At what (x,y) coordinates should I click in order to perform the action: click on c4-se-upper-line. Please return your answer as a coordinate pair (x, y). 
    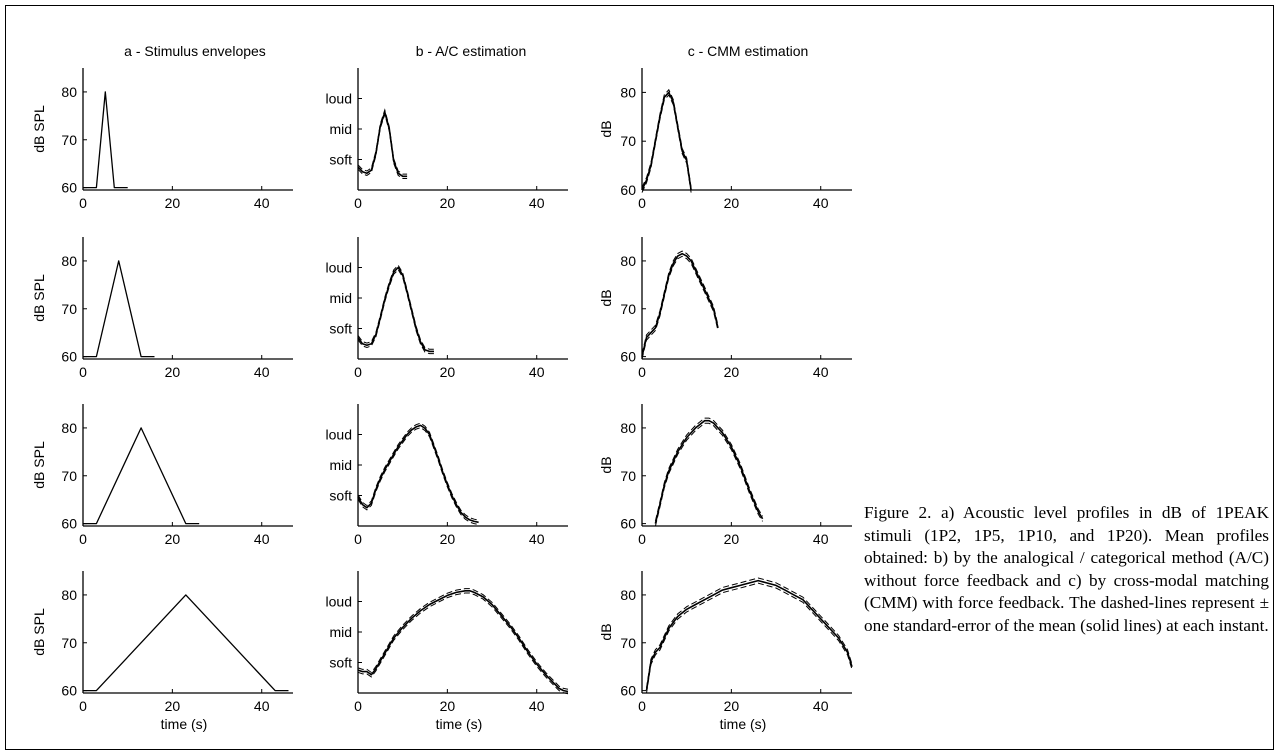
    Looking at the image, I should click on (749, 633).